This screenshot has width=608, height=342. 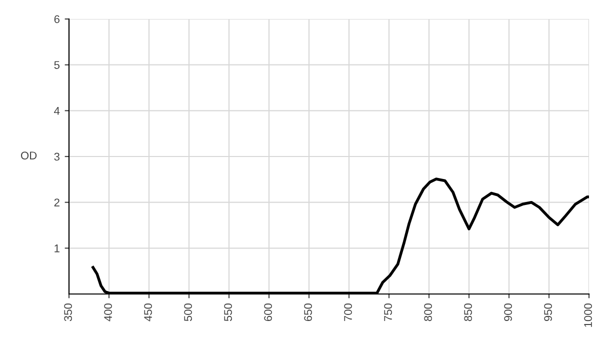 I want to click on x-tick-label: 400, so click(x=108, y=312).